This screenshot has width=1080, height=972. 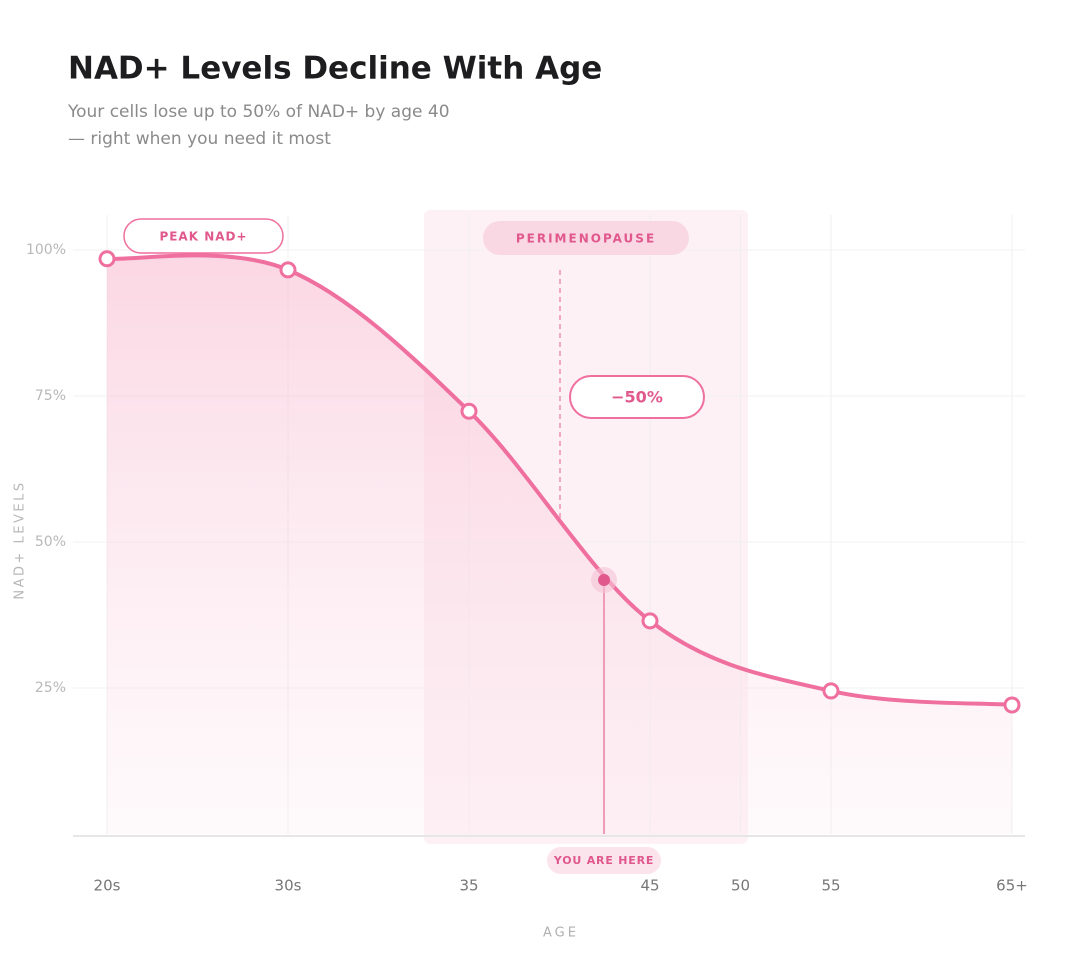 I want to click on x-tick-label: 35, so click(x=468, y=886).